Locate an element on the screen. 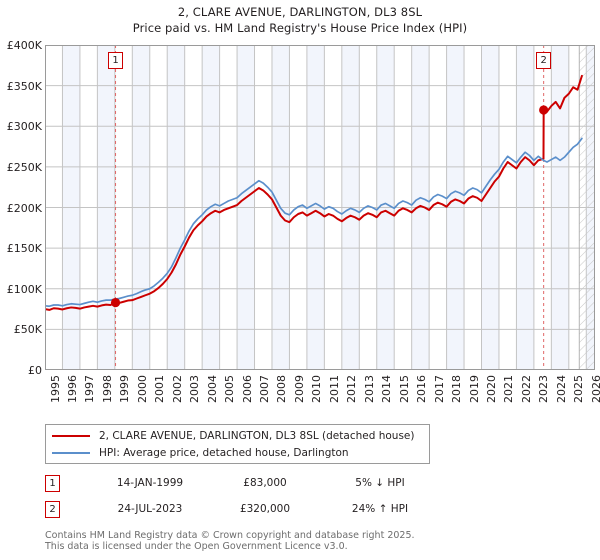 Image resolution: width=600 pixels, height=560 pixels. x-tick-label: 1995 is located at coordinates (55, 389).